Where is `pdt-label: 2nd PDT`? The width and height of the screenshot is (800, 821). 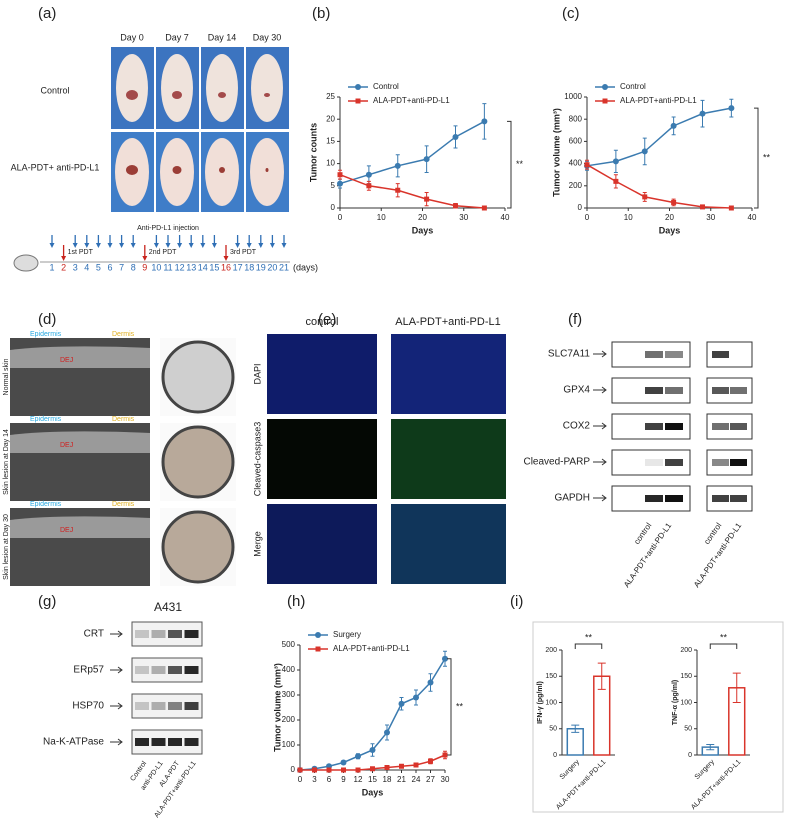
pdt-label: 2nd PDT is located at coordinates (163, 252).